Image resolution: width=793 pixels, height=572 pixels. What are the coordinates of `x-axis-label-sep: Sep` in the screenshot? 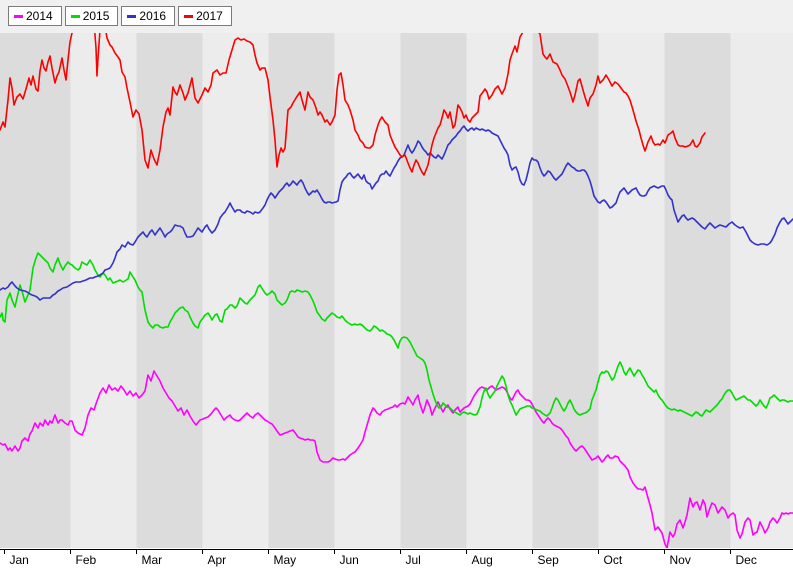 It's located at (549, 560).